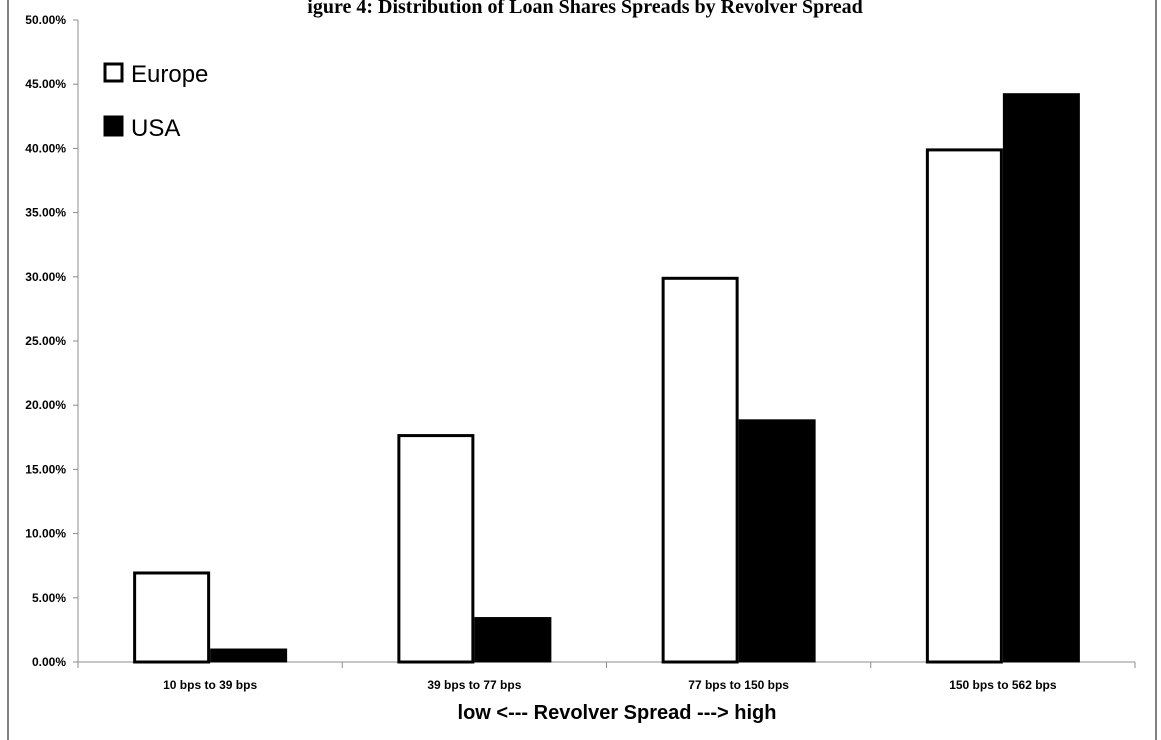 This screenshot has height=740, width=1161. What do you see at coordinates (45, 469) in the screenshot?
I see `y-tick-label: 15.00%` at bounding box center [45, 469].